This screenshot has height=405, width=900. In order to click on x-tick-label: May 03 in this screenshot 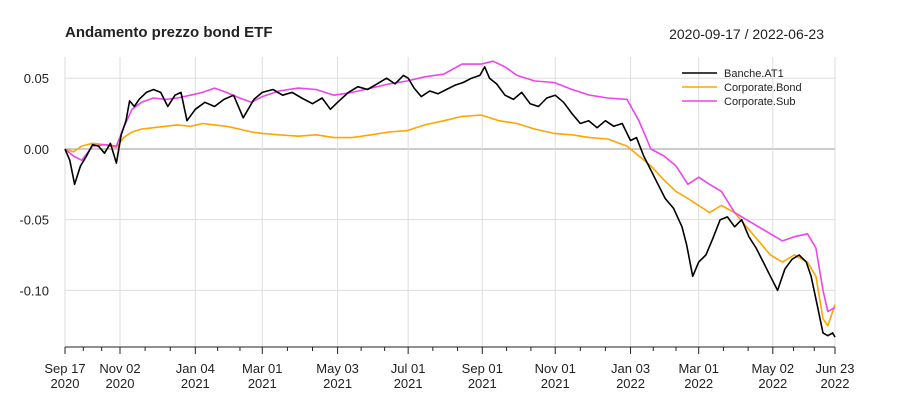, I will do `click(337, 368)`.